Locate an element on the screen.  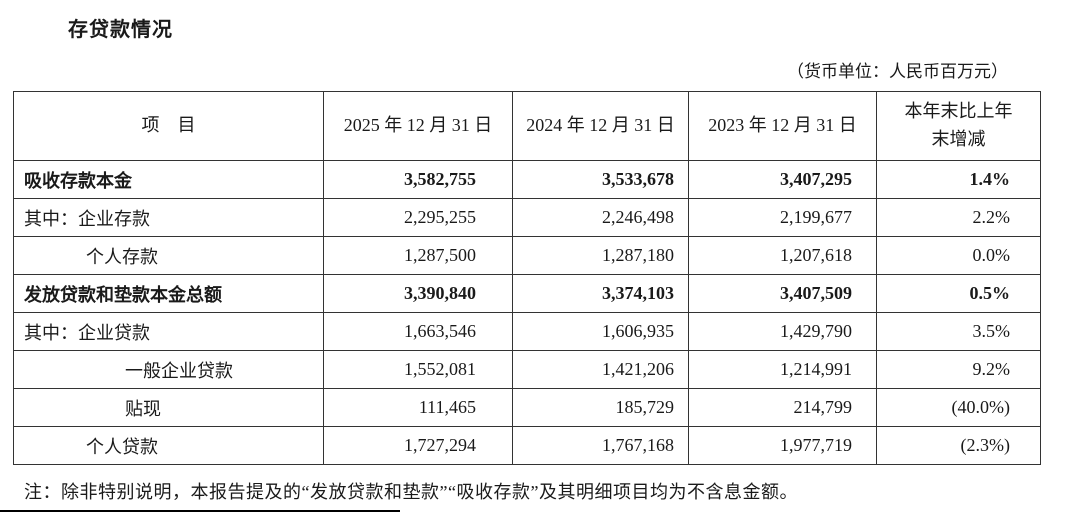
col-header-item: 项 目 is located at coordinates (168, 126).